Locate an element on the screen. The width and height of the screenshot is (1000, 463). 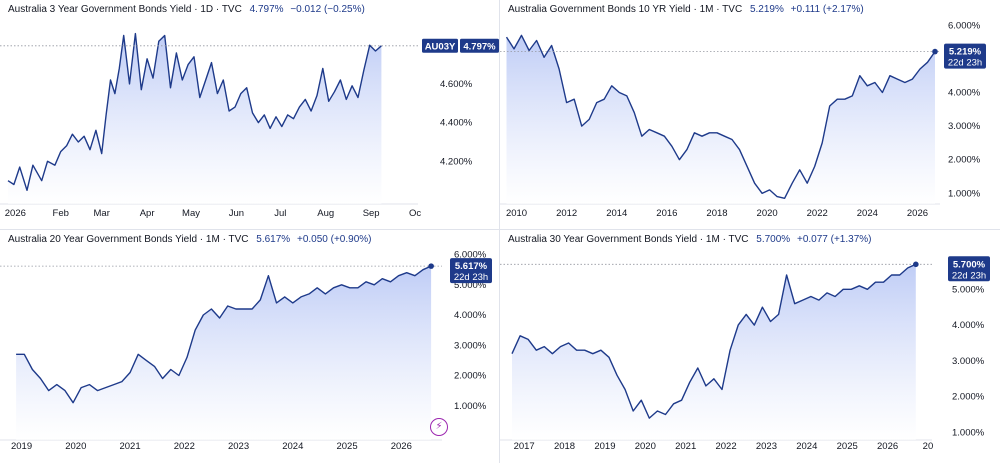
vertical-divider is located at coordinates (499, 231).